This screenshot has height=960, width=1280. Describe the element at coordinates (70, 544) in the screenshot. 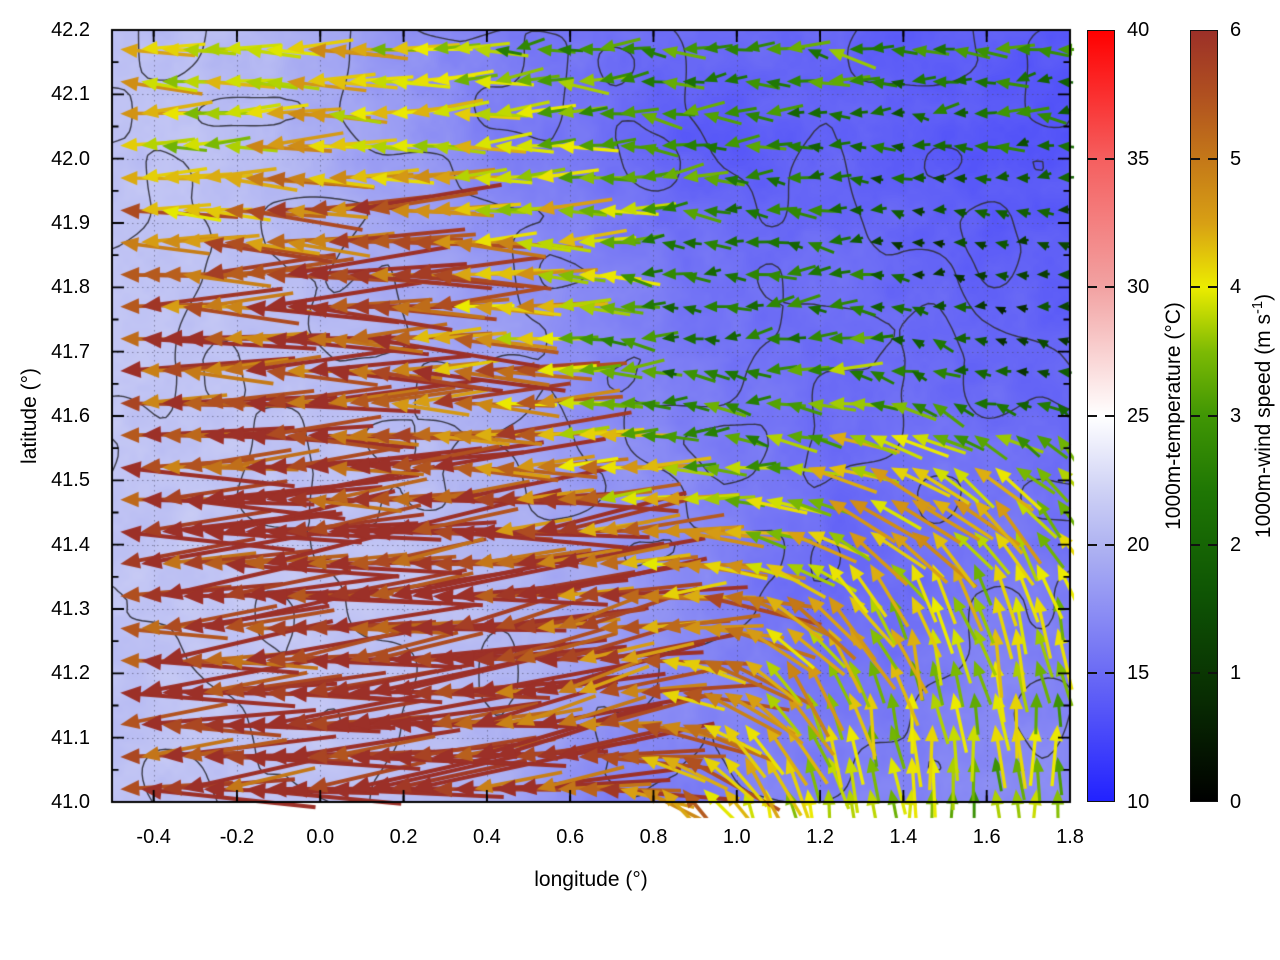

I see `y-tick-label: 41.4` at that location.